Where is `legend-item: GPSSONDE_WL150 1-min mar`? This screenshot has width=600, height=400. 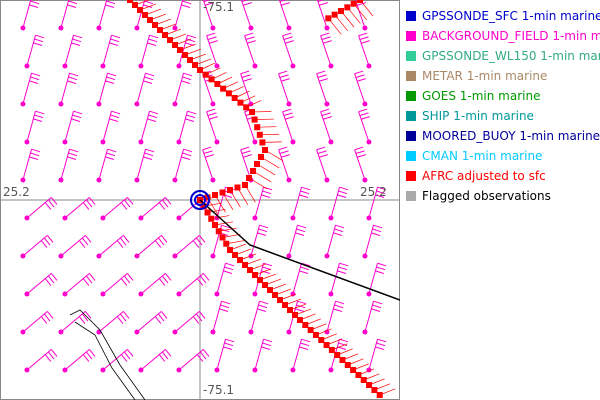
legend-item: GPSSONDE_WL150 1-min mar is located at coordinates (503, 56).